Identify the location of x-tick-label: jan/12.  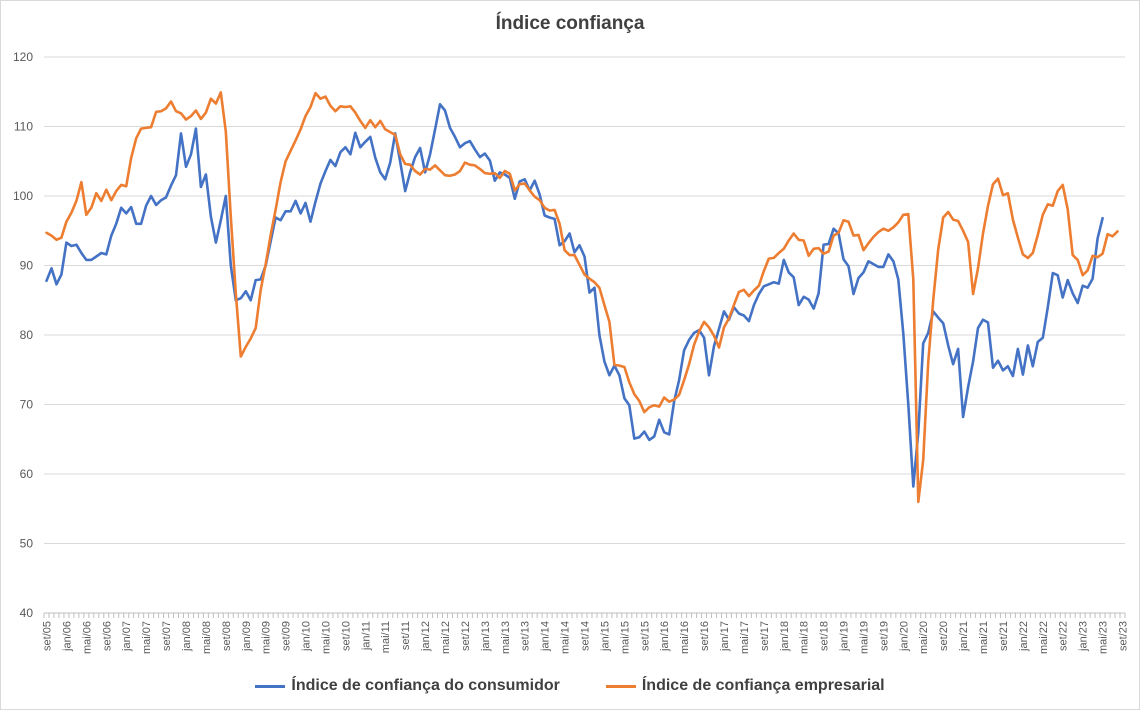
(426, 636).